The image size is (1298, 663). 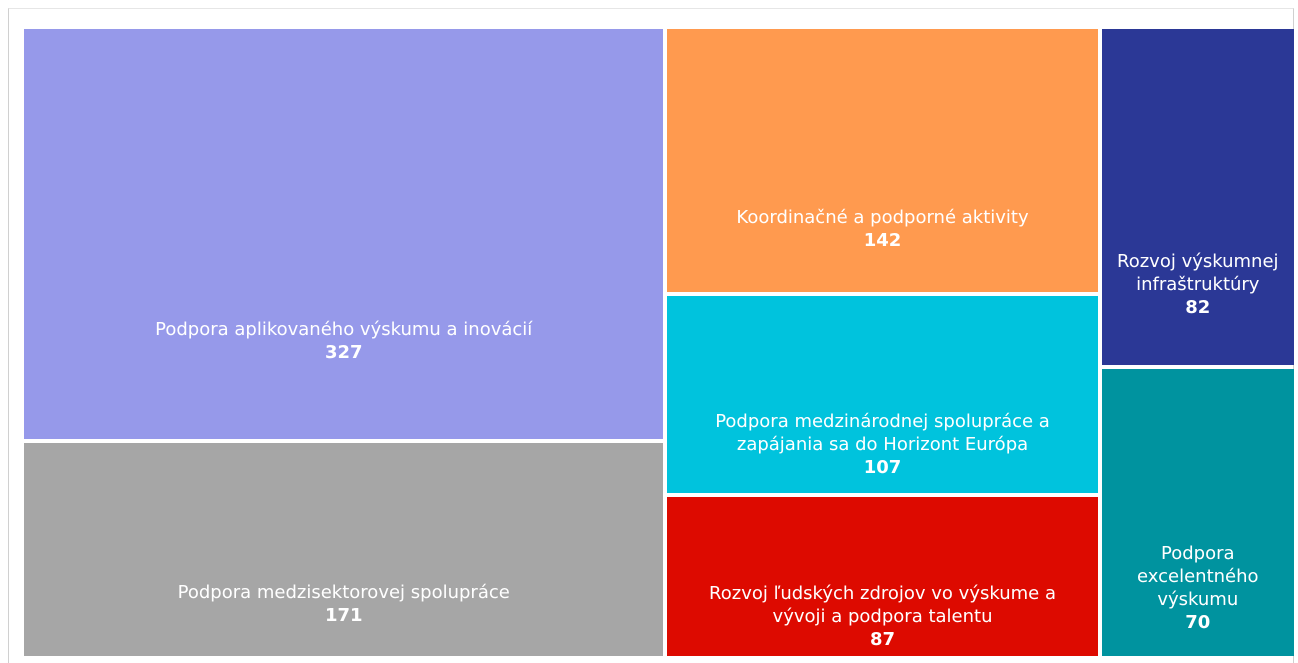 What do you see at coordinates (1198, 576) in the screenshot?
I see `category-label: Podpora excelentného výskumu` at bounding box center [1198, 576].